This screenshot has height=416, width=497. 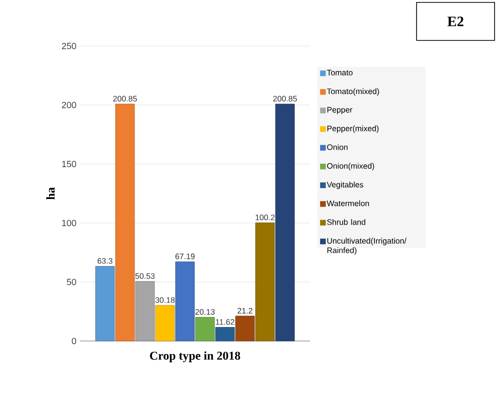 What do you see at coordinates (50, 193) in the screenshot?
I see `y-axis-title: ha` at bounding box center [50, 193].